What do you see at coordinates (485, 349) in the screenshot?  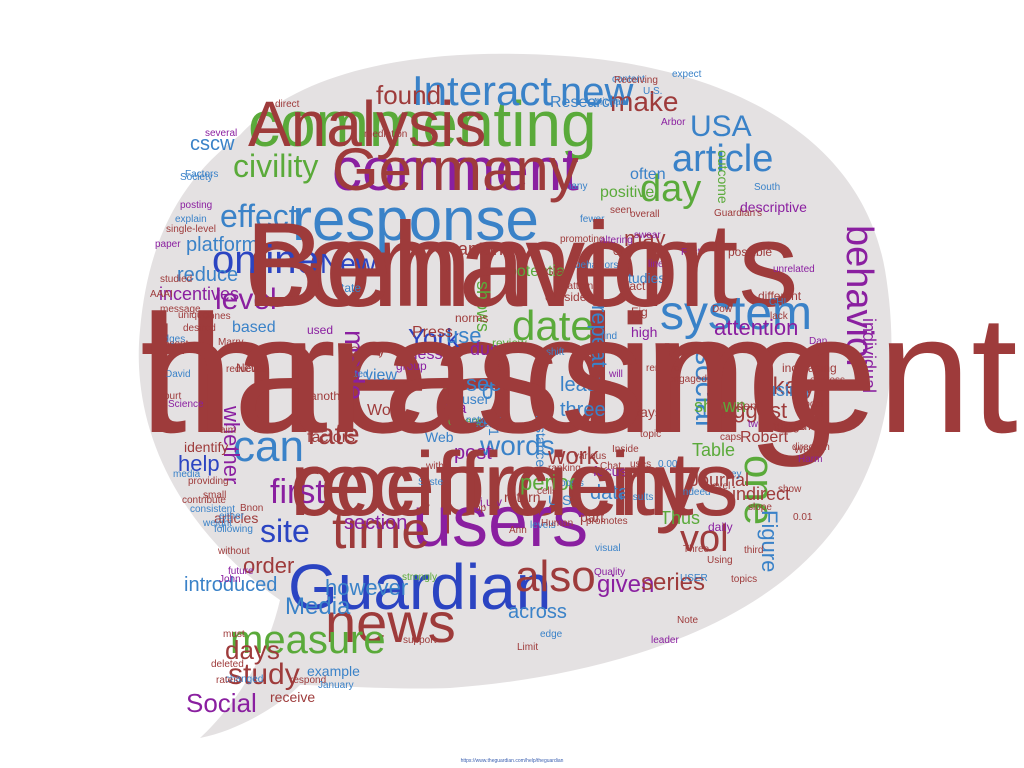 I see `cloud-word: due` at bounding box center [485, 349].